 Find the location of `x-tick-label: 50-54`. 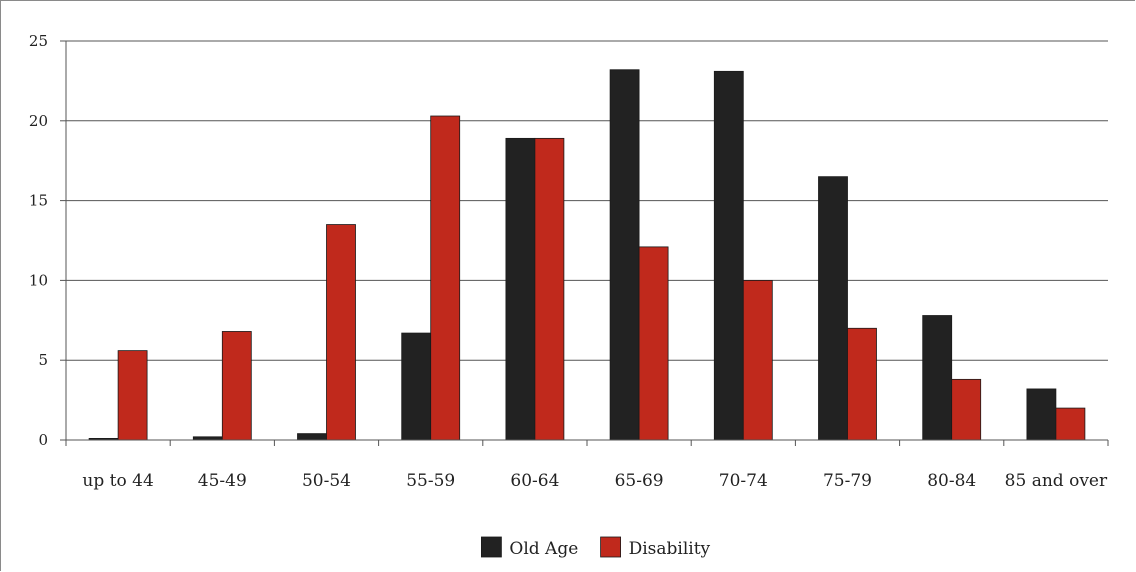

x-tick-label: 50-54 is located at coordinates (326, 481).